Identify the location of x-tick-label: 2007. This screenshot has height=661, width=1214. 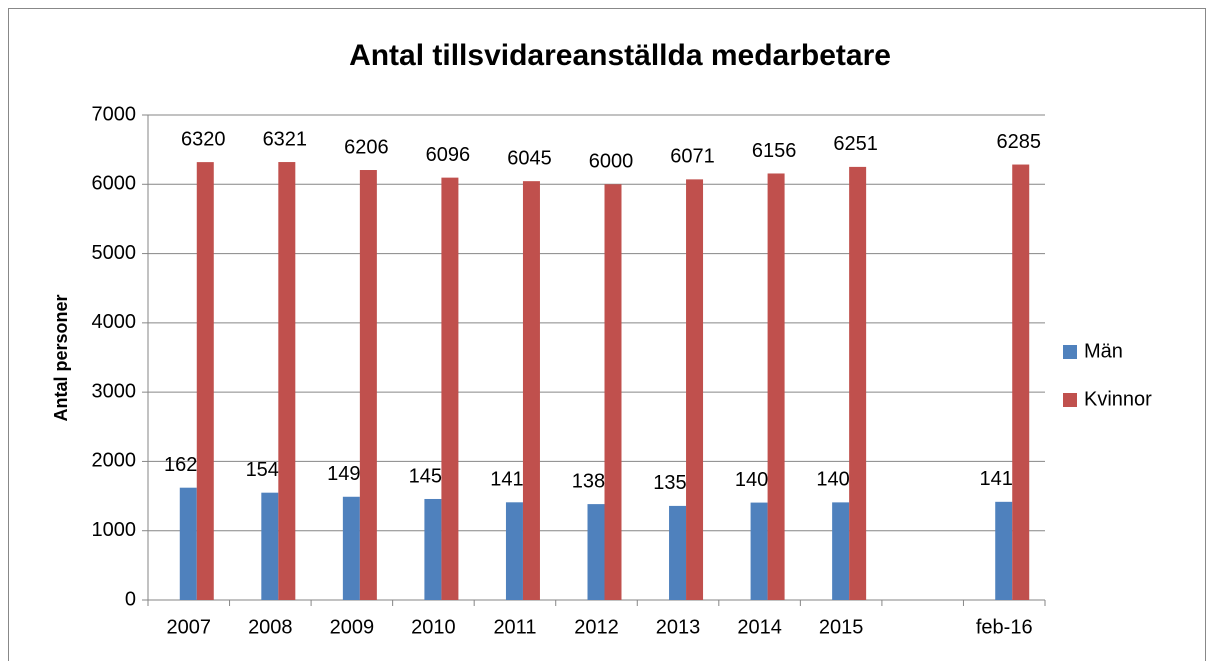
(189, 627).